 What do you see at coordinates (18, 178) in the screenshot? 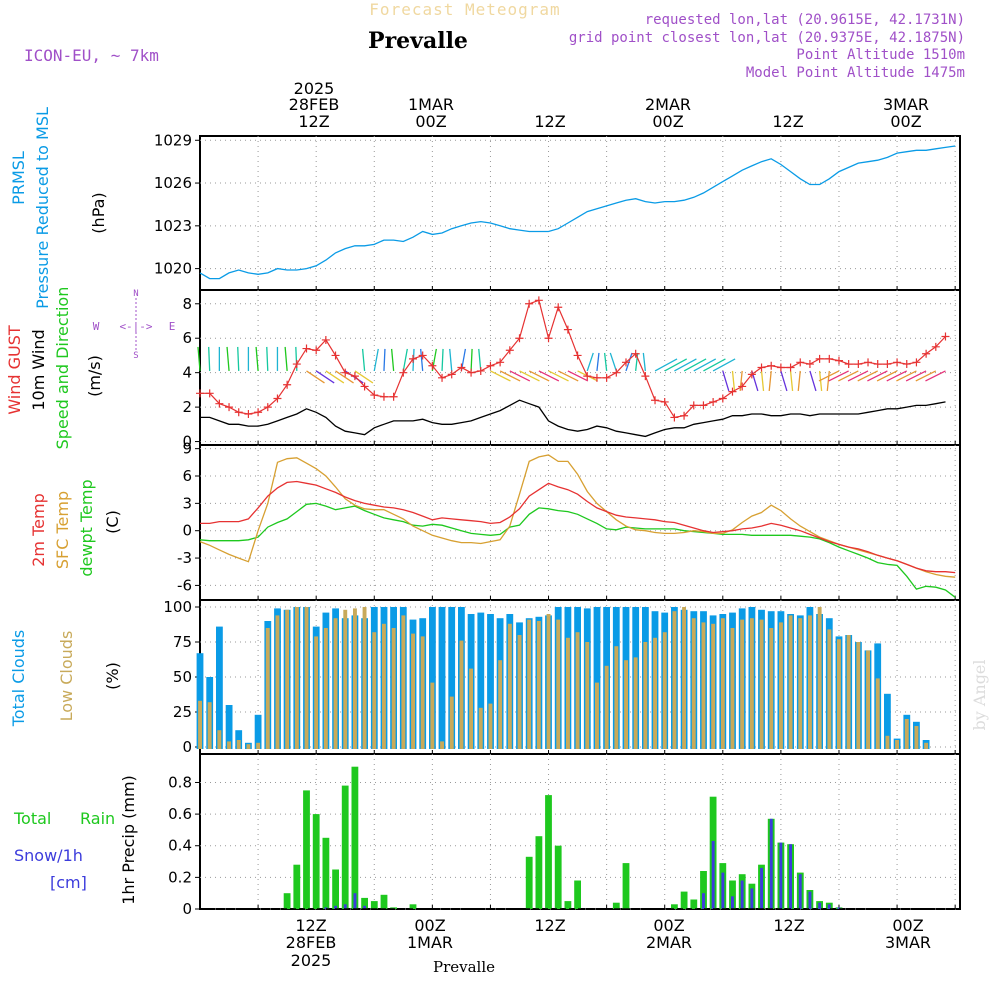
I see `prmsl-label: PRMSL` at bounding box center [18, 178].